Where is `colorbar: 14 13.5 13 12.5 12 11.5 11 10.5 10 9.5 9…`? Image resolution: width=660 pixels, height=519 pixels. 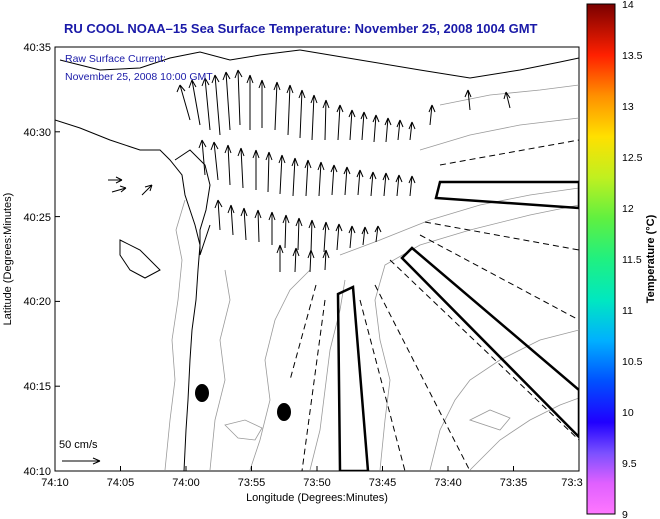 colorbar: 14 13.5 13 12.5 12 11.5 11 10.5 10 9.5 9… is located at coordinates (621, 259).